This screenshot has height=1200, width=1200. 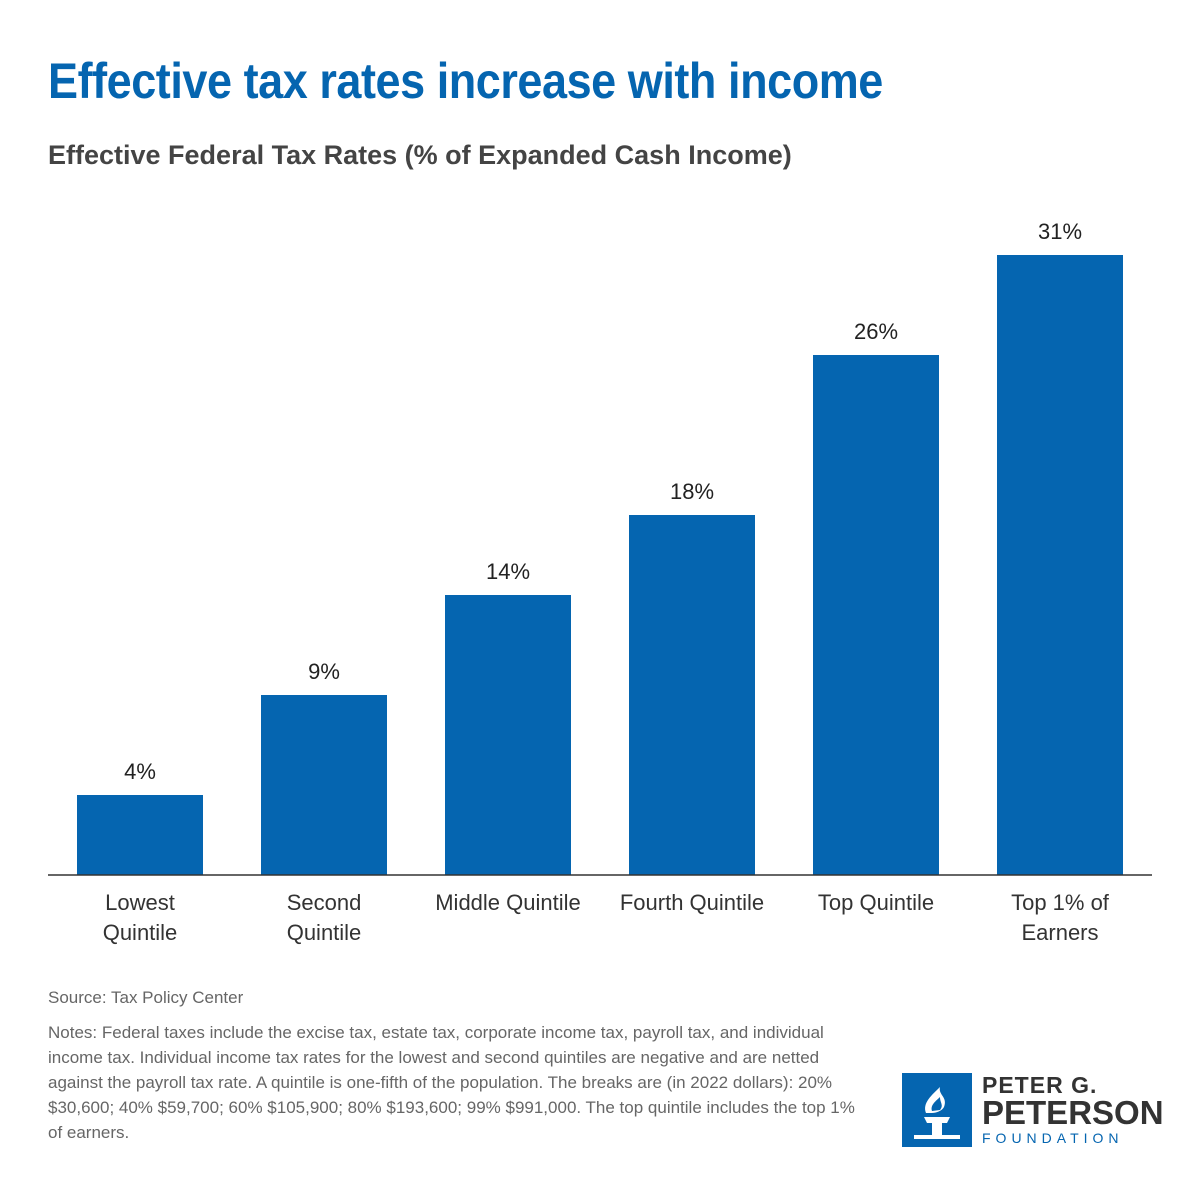 What do you see at coordinates (140, 902) in the screenshot?
I see `category-label-line: Lowest` at bounding box center [140, 902].